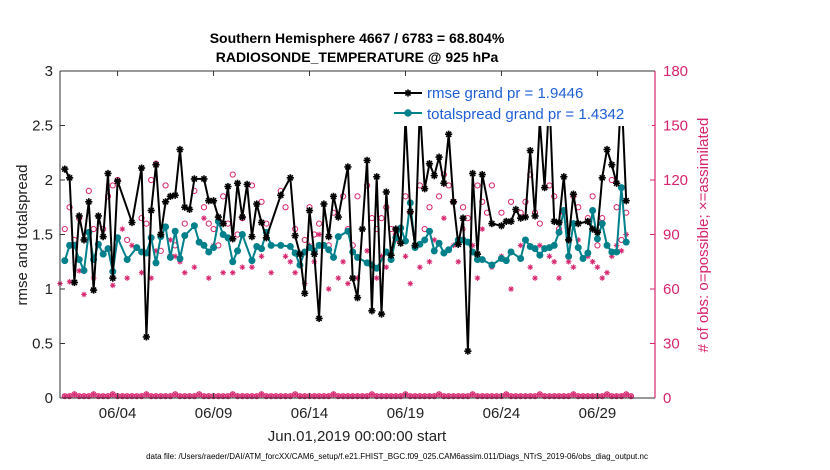 The height and width of the screenshot is (470, 830). I want to click on legend-label-totalspread: totalspread grand pr = 1.4342, so click(525, 114).